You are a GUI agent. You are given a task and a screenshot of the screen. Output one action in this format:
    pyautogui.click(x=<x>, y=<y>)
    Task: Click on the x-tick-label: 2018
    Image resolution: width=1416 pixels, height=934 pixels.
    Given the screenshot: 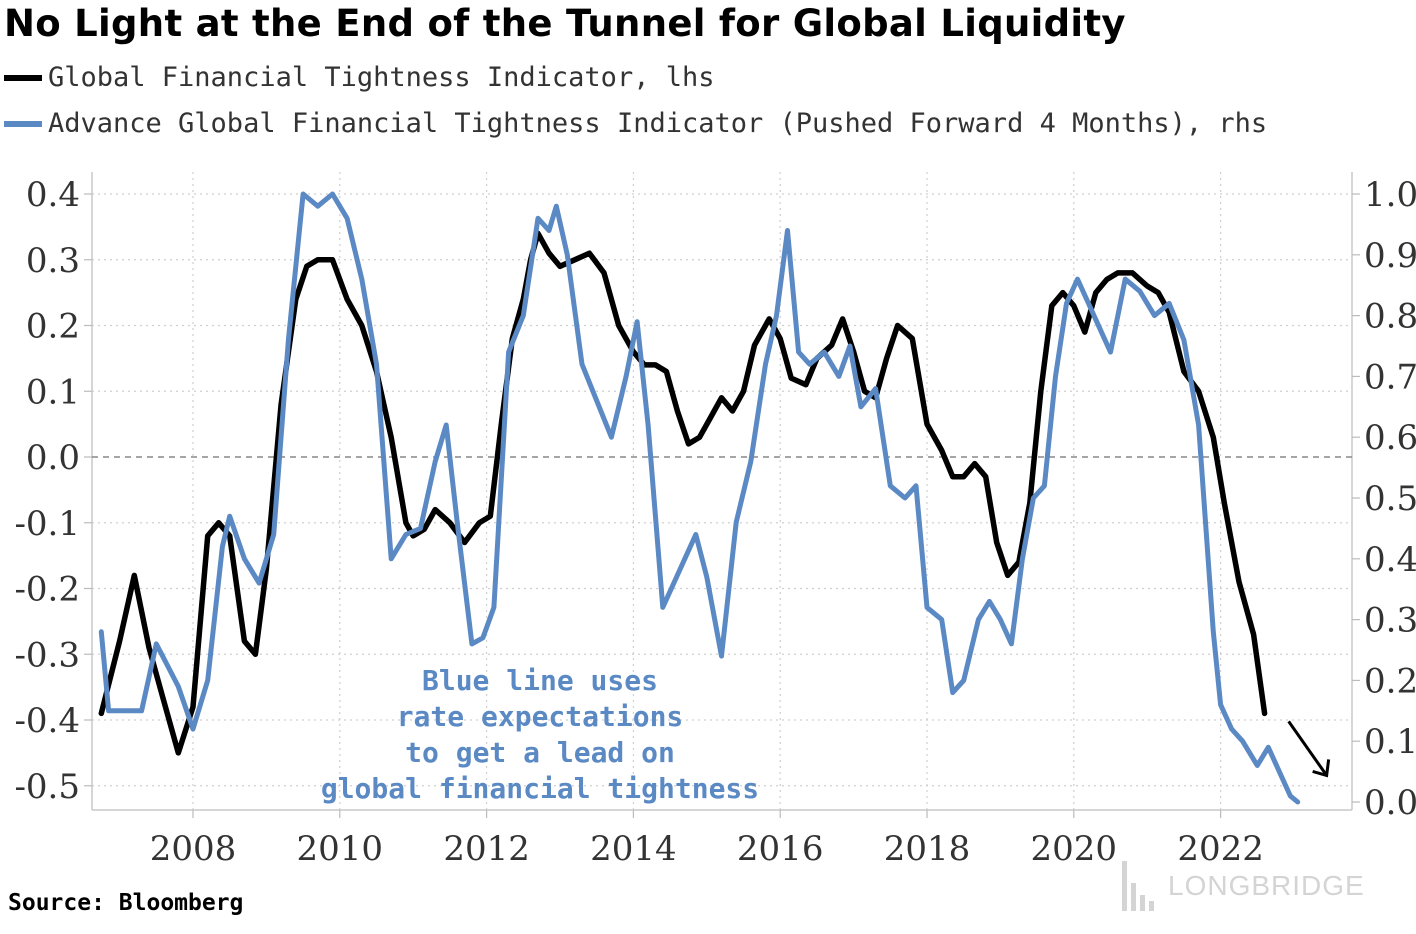 What is the action you would take?
    pyautogui.click(x=927, y=849)
    